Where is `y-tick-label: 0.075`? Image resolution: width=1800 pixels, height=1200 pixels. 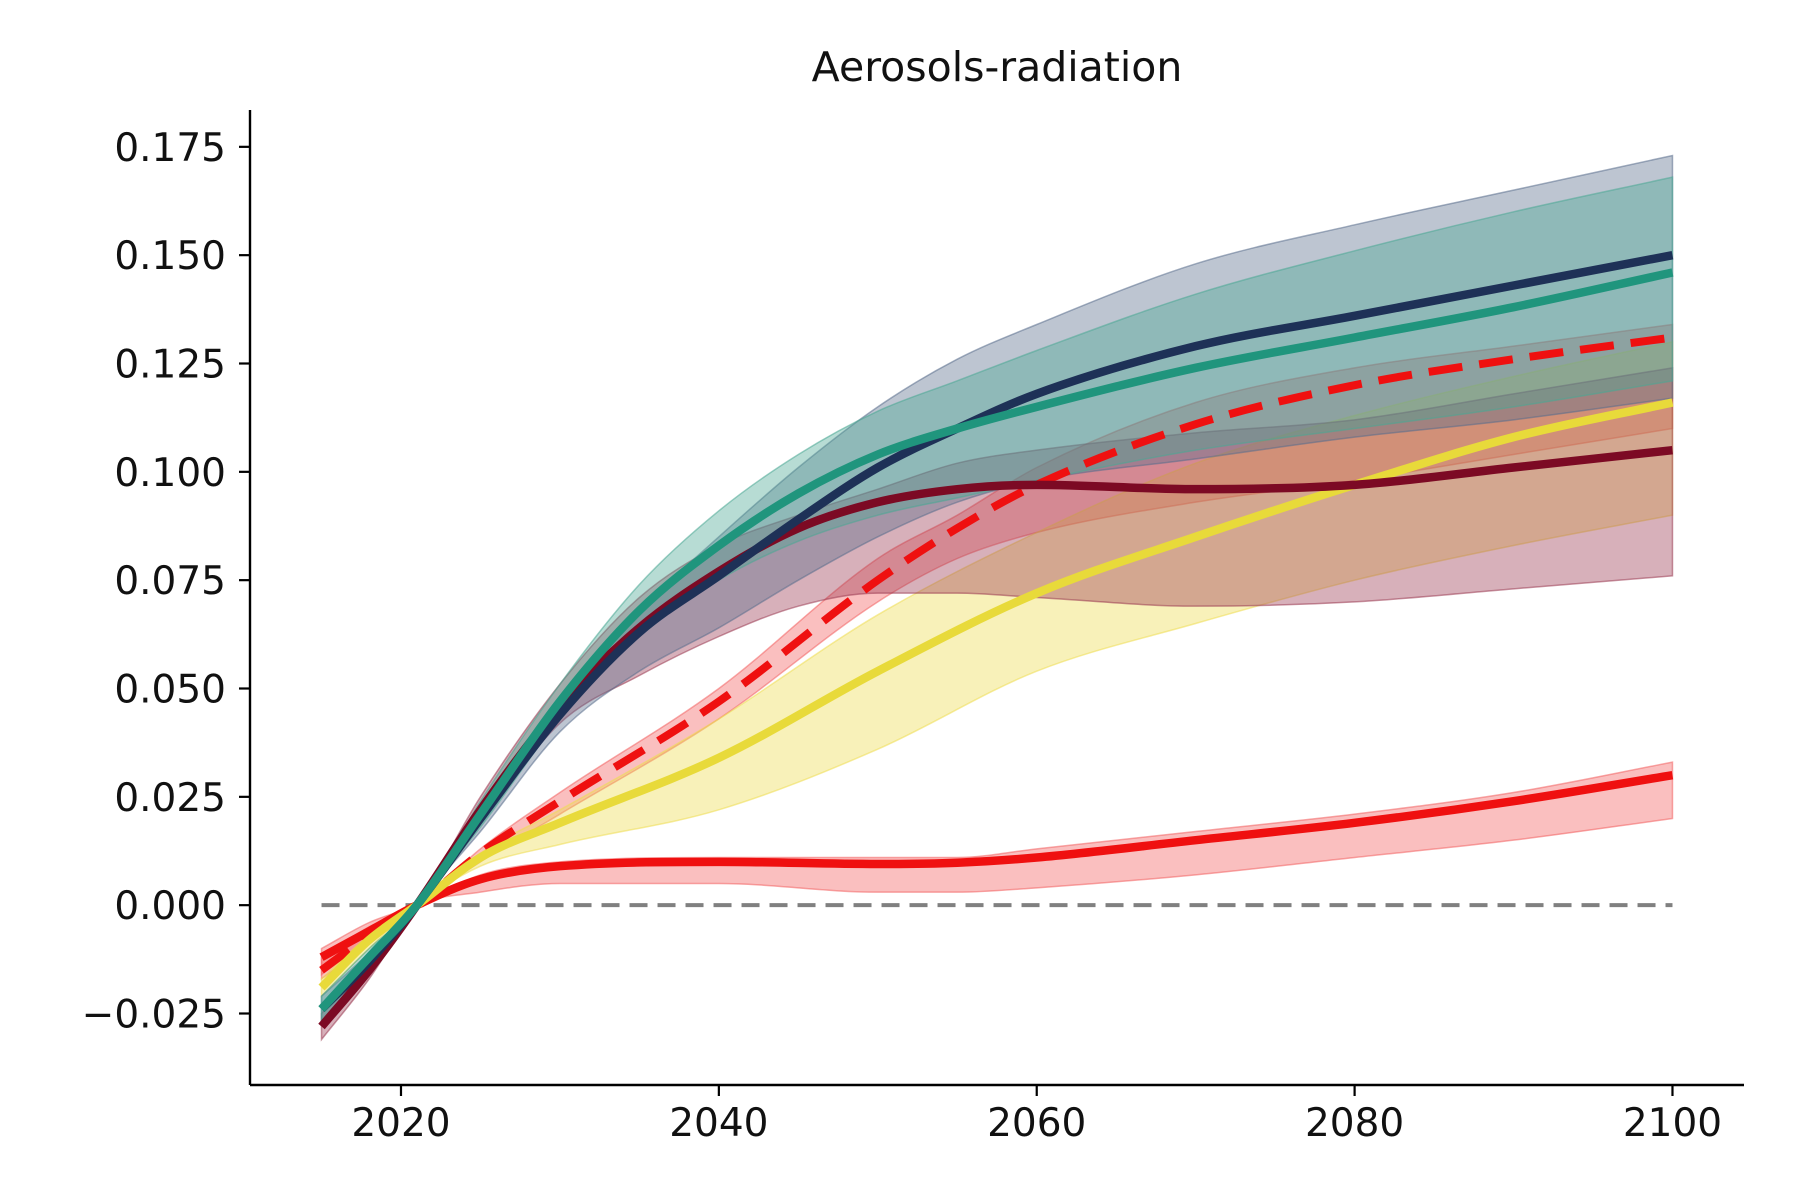 y-tick-label: 0.075 is located at coordinates (170, 581).